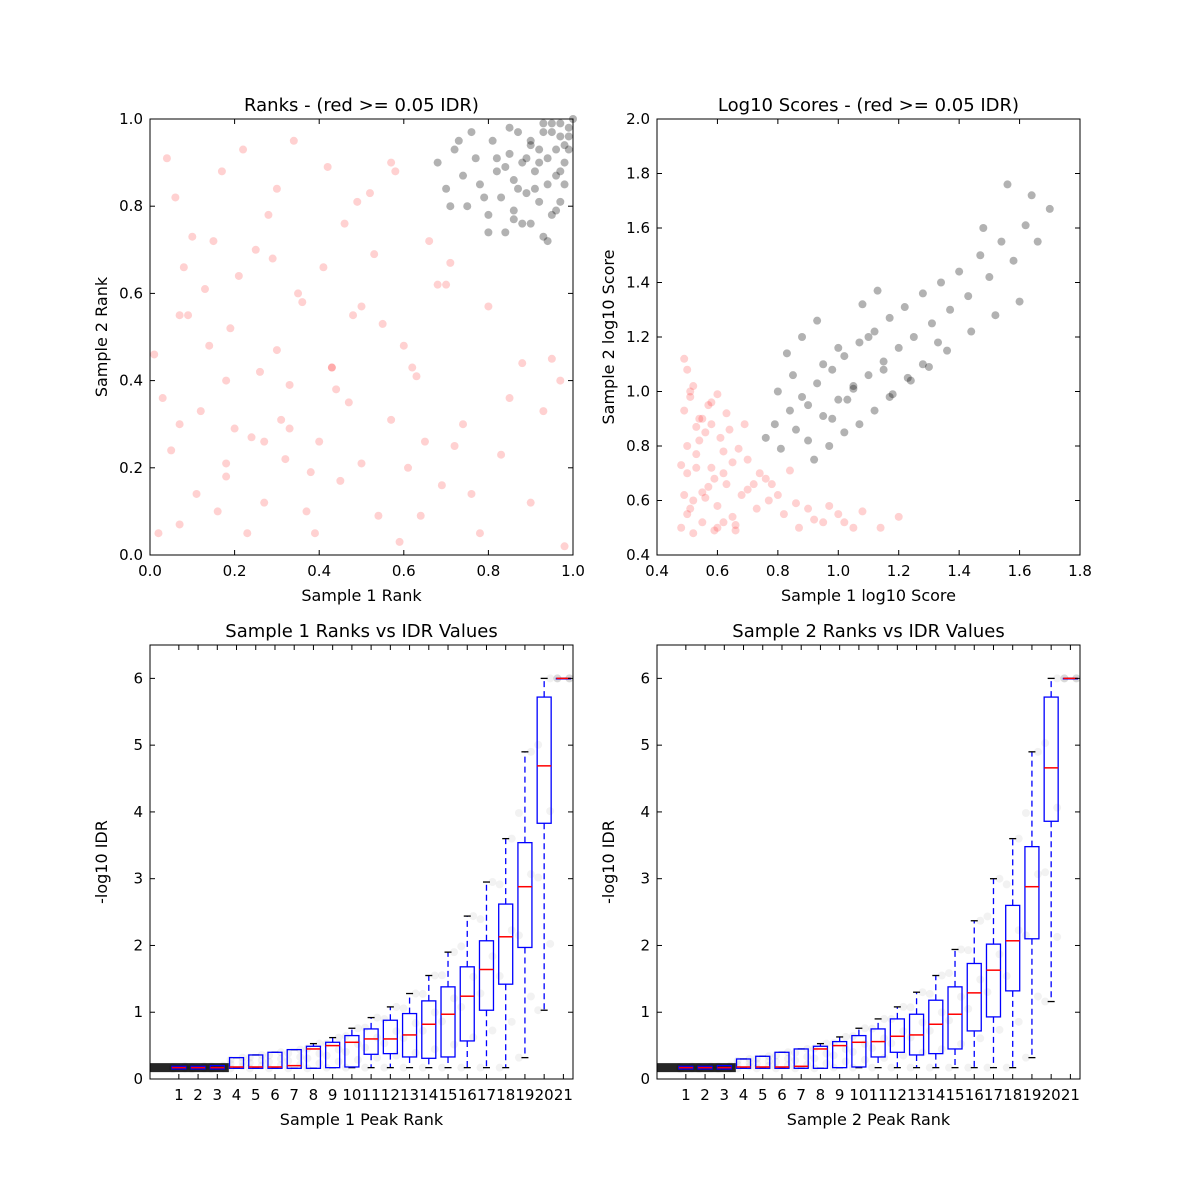  What do you see at coordinates (218, 1095) in the screenshot?
I see `x-tick-label: 3` at bounding box center [218, 1095].